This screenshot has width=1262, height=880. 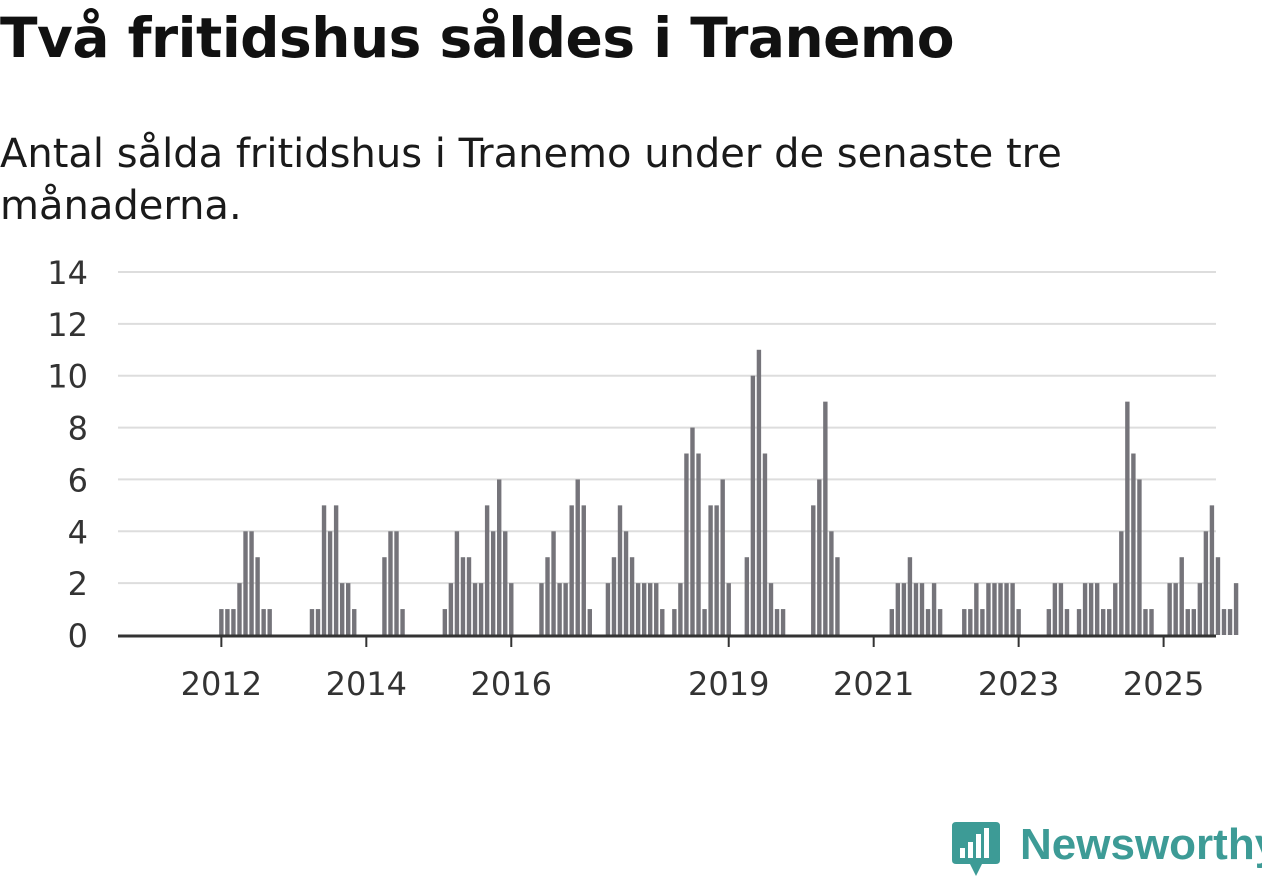 What do you see at coordinates (976, 849) in the screenshot?
I see `newsworthy-logo-icon` at bounding box center [976, 849].